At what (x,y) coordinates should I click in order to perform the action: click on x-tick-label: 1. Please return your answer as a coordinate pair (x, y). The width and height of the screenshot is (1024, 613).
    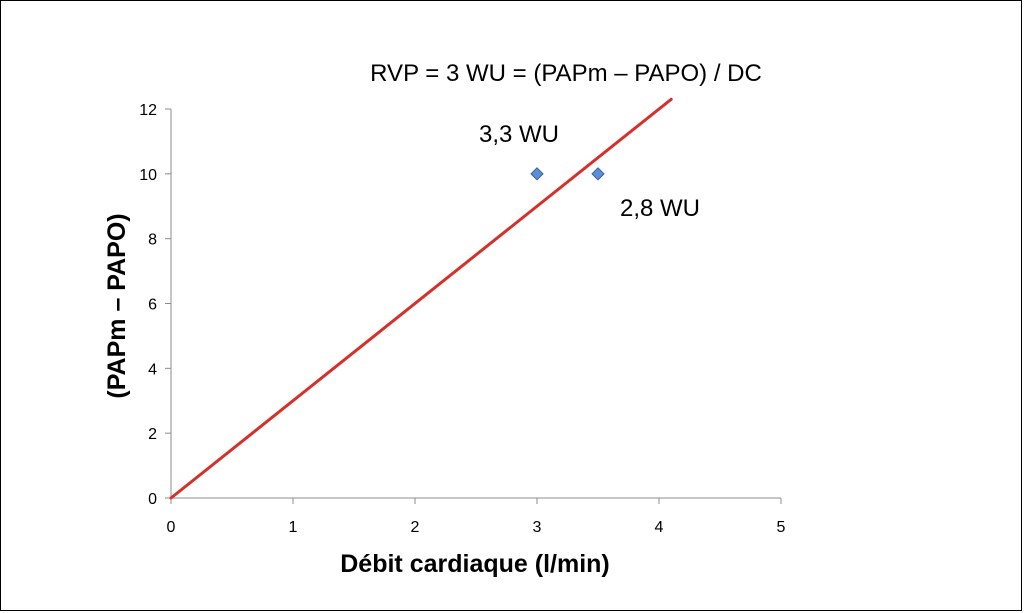
    Looking at the image, I should click on (293, 527).